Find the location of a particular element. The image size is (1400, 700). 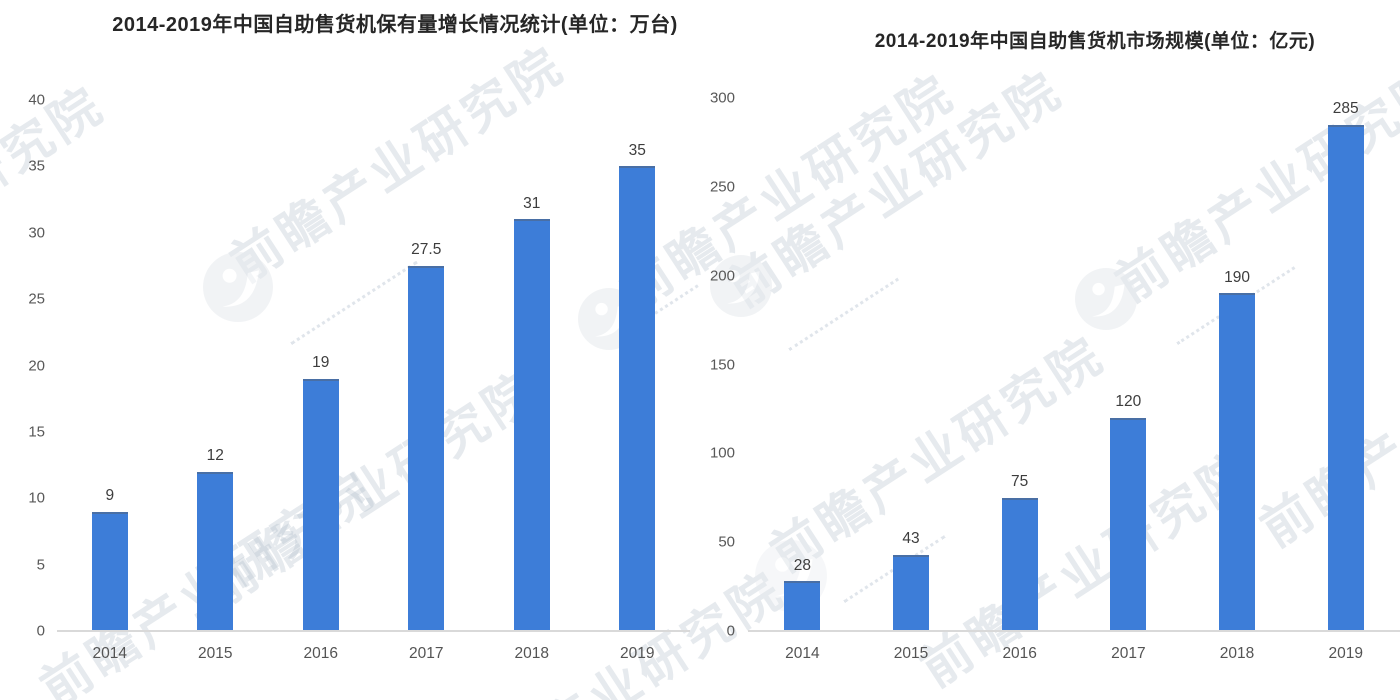

y-tick-label: 15 is located at coordinates (36, 432).